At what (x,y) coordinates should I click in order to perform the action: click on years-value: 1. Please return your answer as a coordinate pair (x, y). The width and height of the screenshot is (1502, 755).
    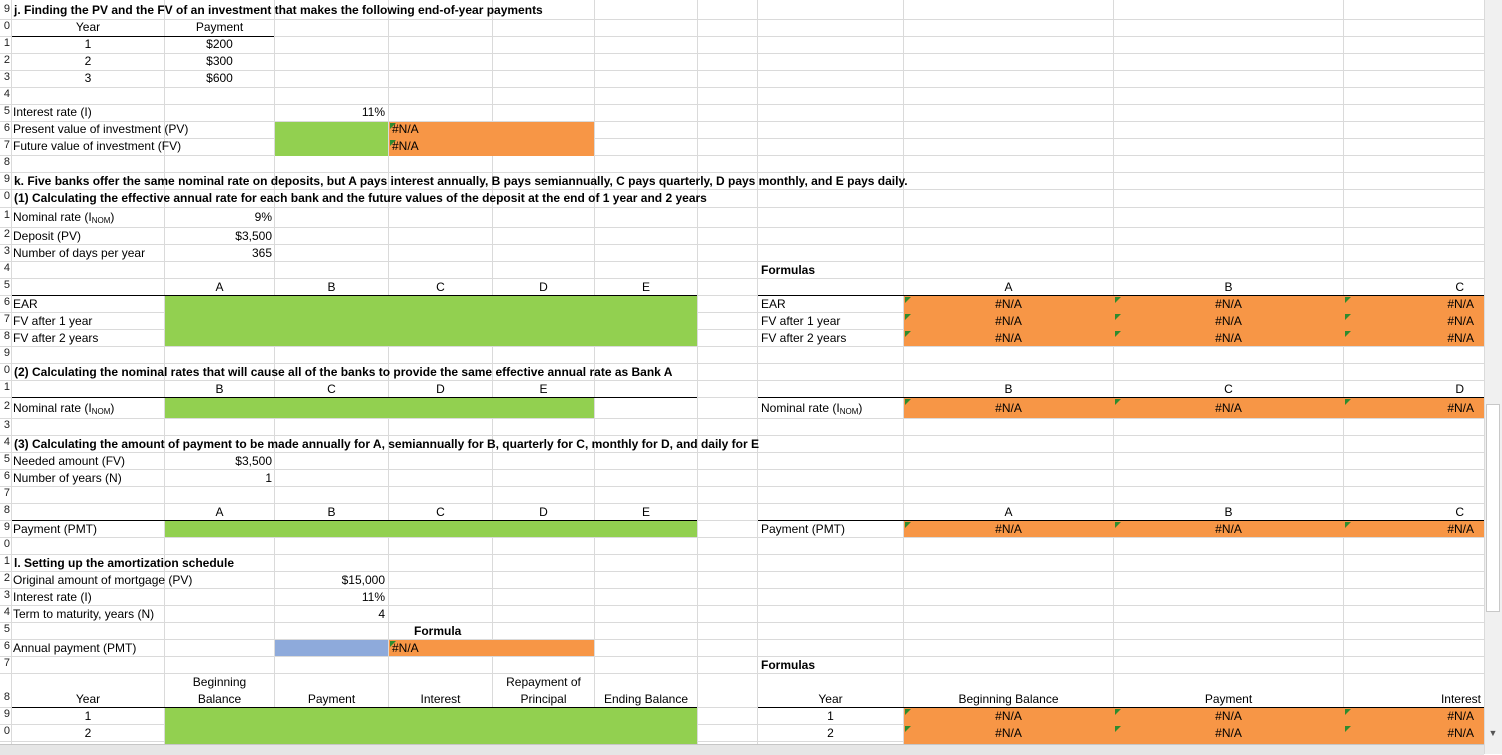
    Looking at the image, I should click on (268, 478).